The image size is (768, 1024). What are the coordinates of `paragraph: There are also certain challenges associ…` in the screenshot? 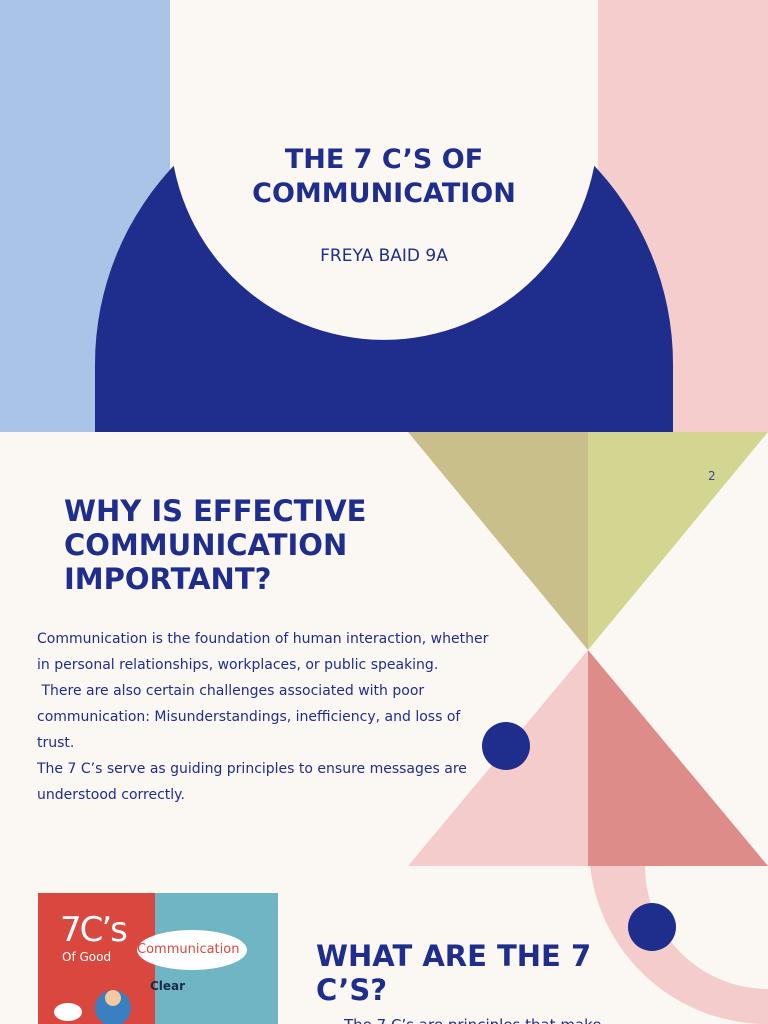 It's located at (251, 717).